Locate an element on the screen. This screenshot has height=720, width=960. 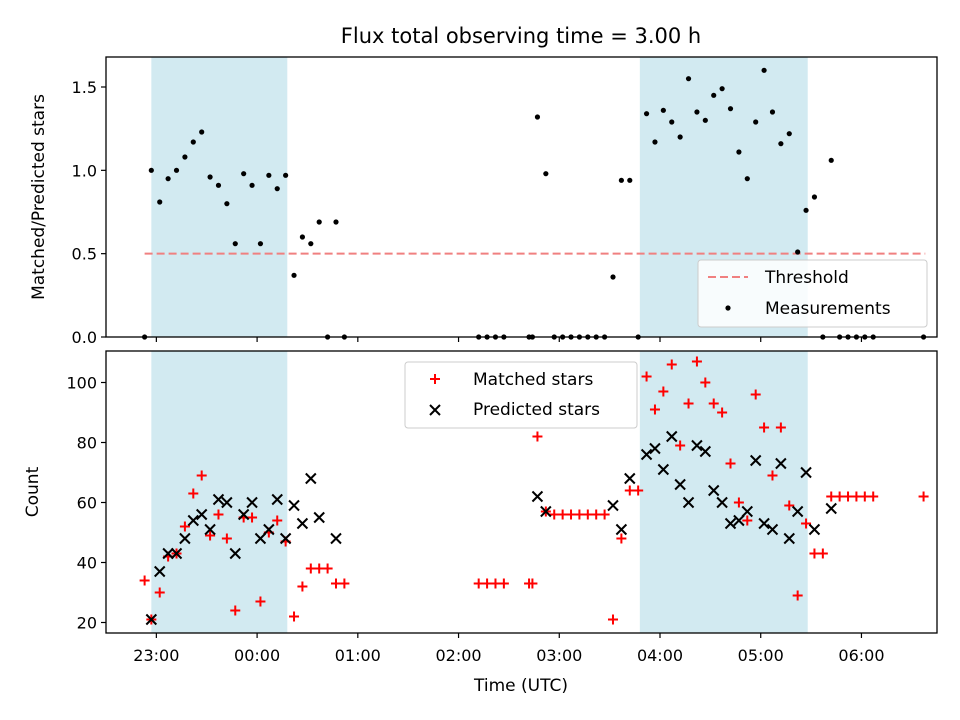
y-tick-label: 0.0 is located at coordinates (84, 337).